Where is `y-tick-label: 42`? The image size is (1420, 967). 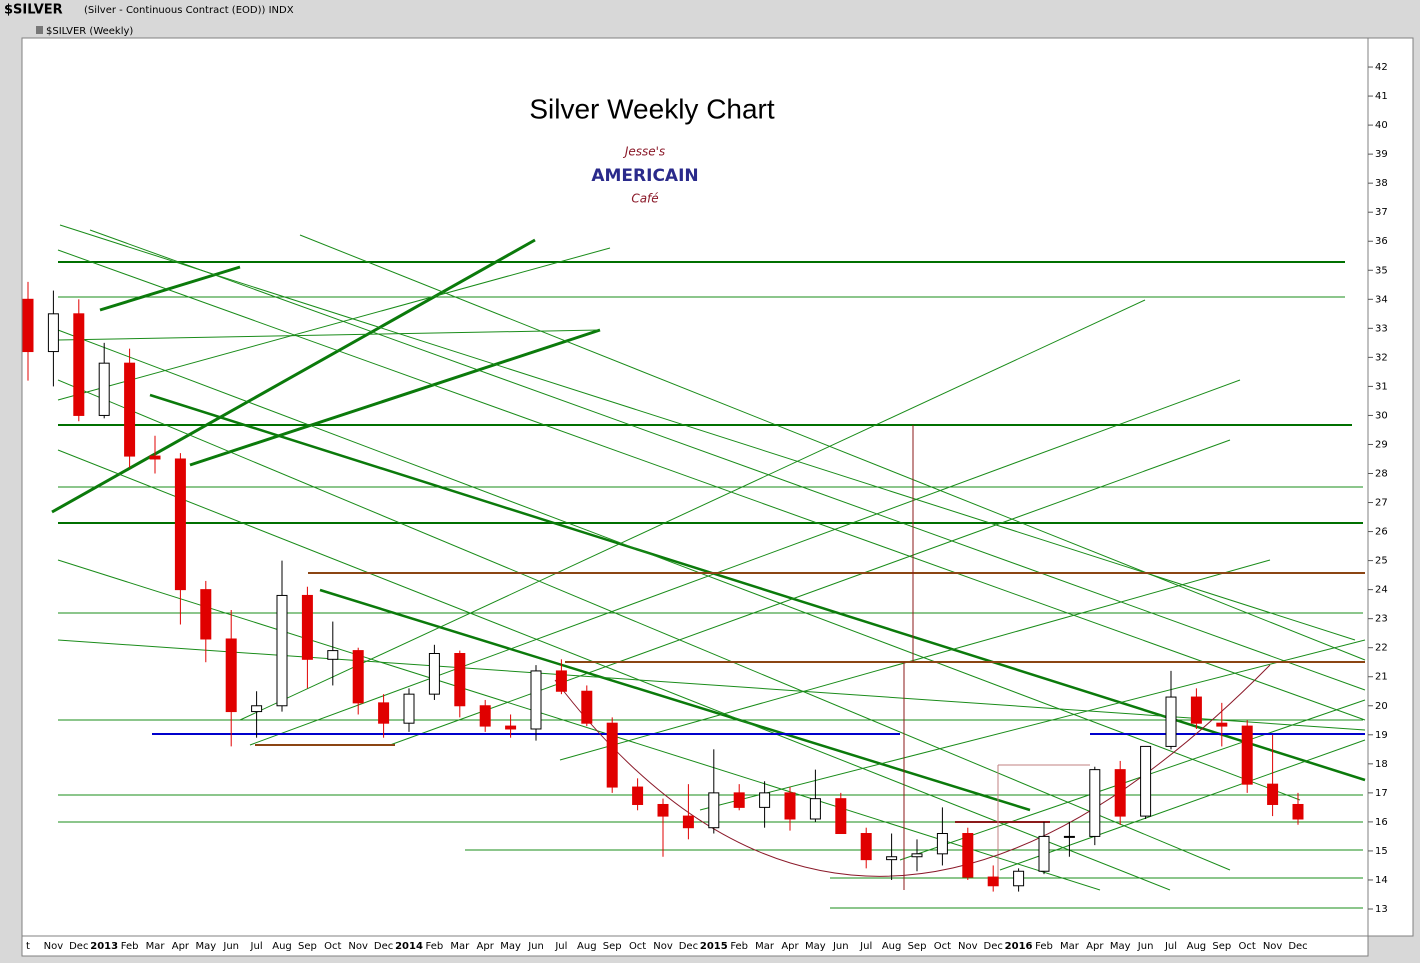 y-tick-label: 42 is located at coordinates (1381, 67).